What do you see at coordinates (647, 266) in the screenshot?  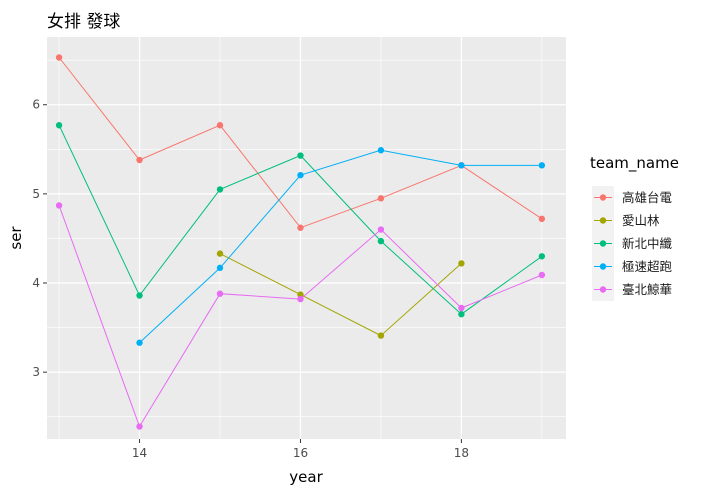 I see `legend-label: 極速超跑` at bounding box center [647, 266].